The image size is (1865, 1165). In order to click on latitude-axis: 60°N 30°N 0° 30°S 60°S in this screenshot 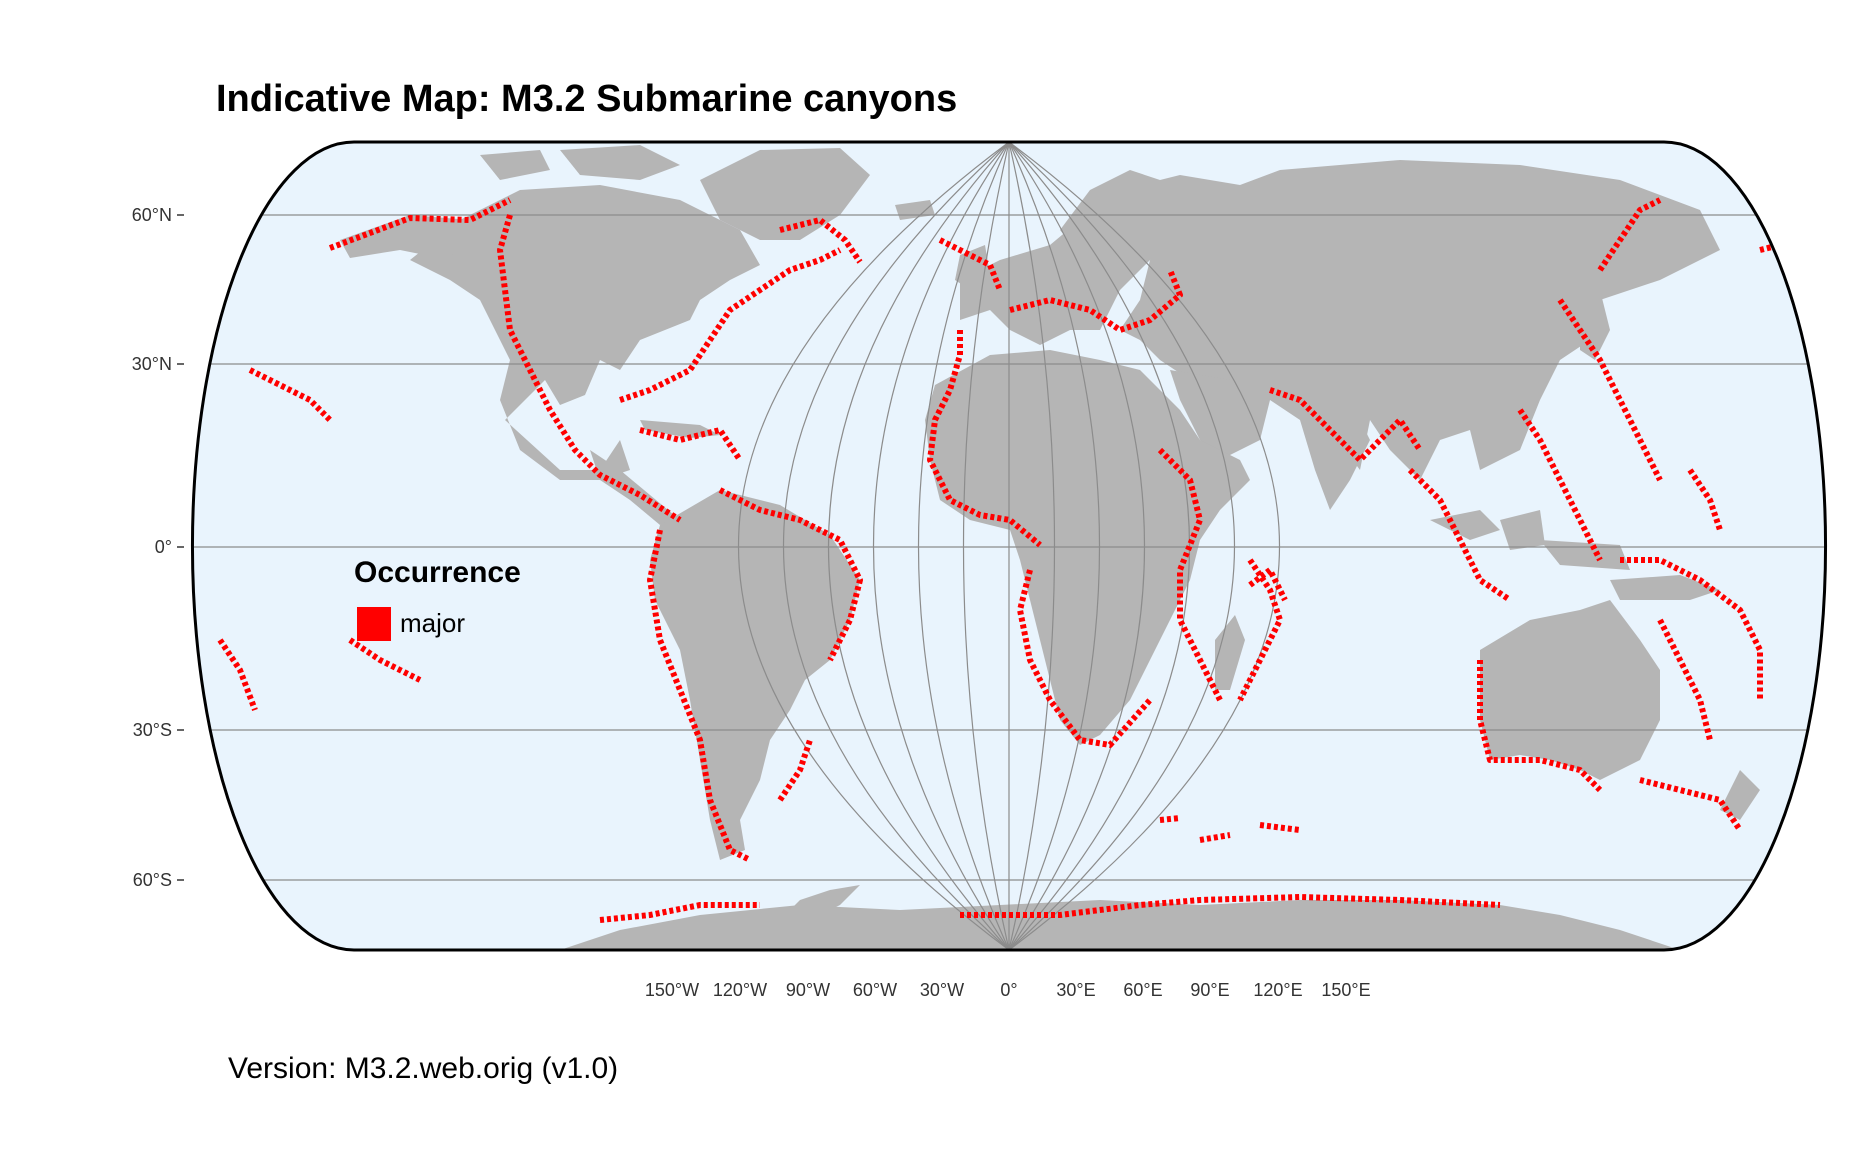, I will do `click(158, 547)`.